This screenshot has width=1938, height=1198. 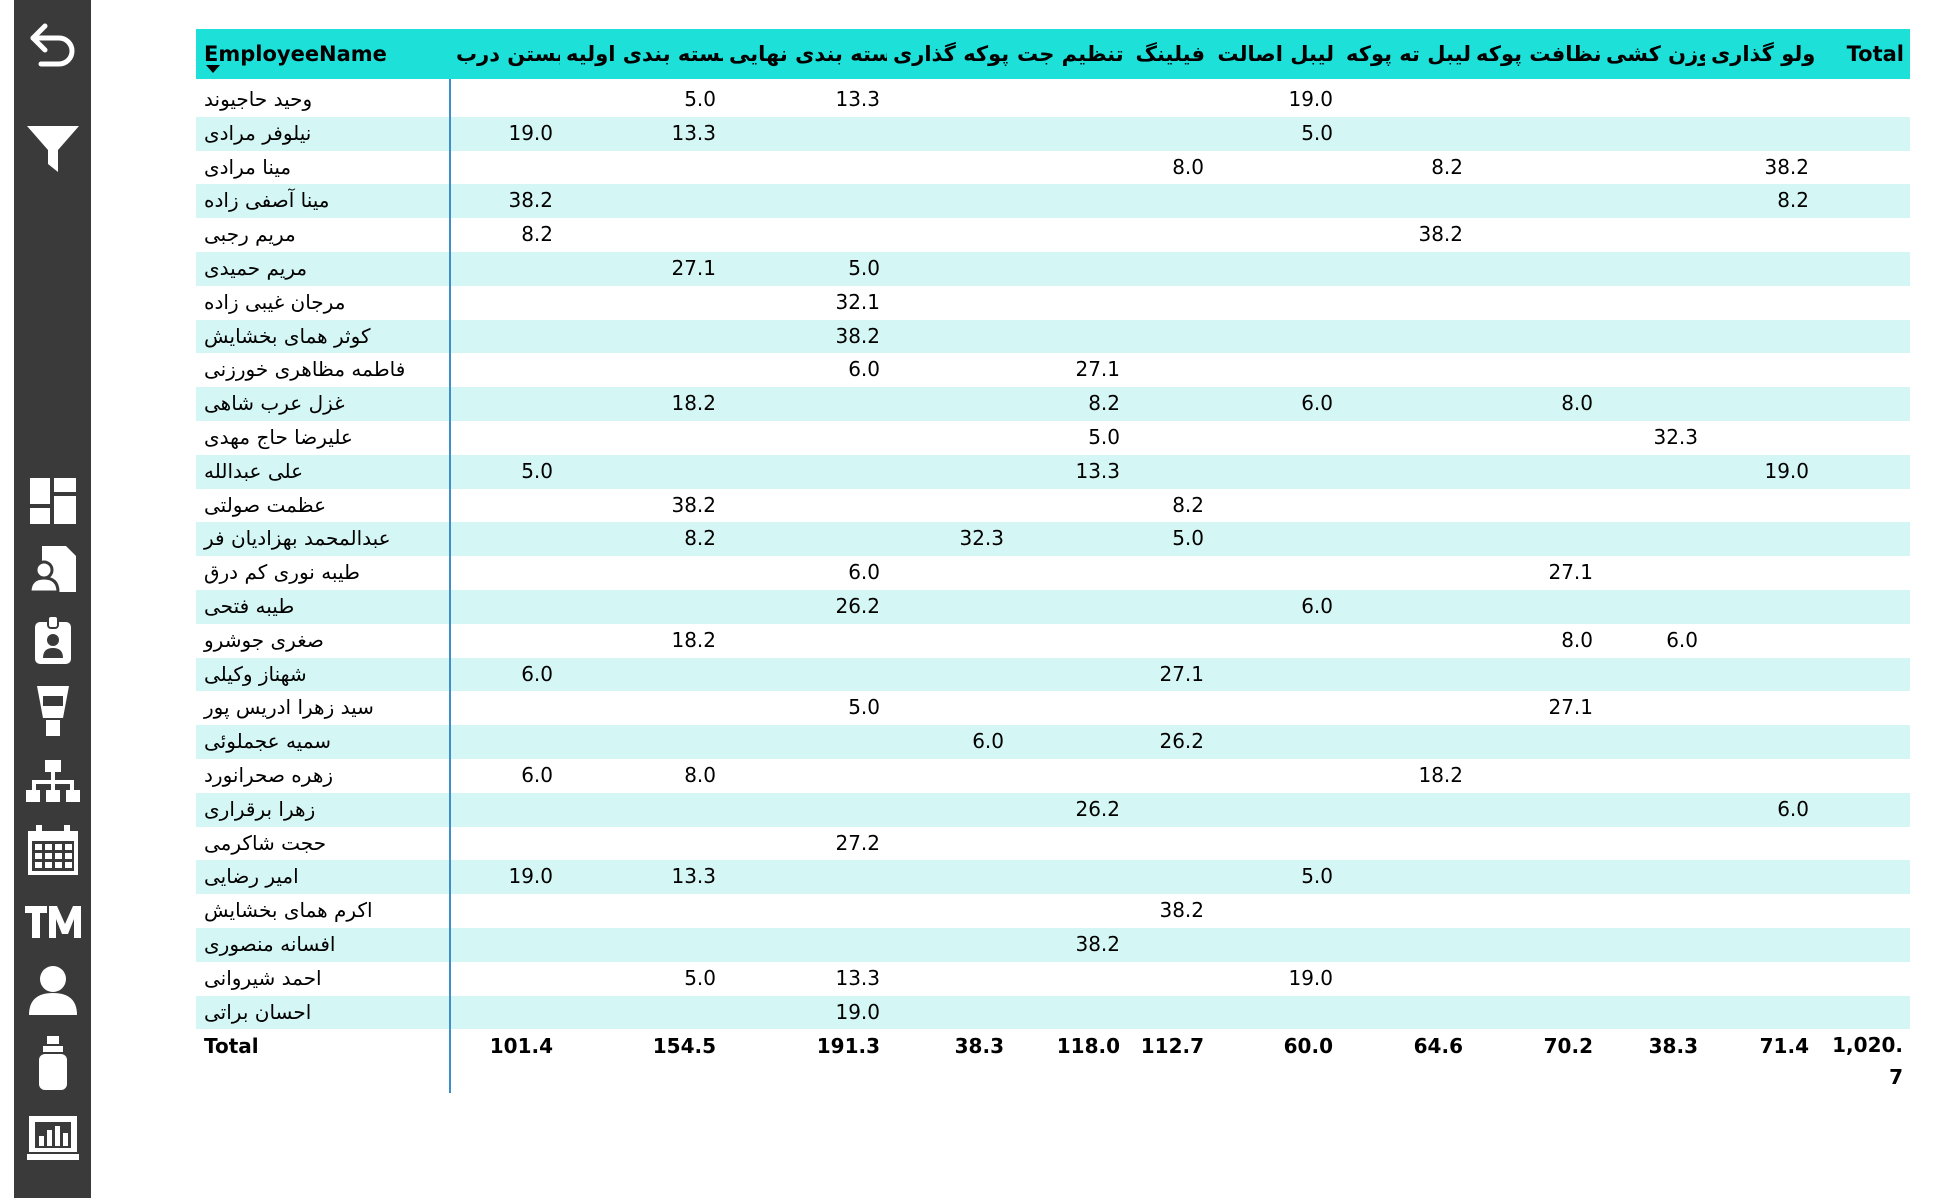 What do you see at coordinates (323, 640) in the screenshot?
I see `employee-name-cell: صغری جوشرو` at bounding box center [323, 640].